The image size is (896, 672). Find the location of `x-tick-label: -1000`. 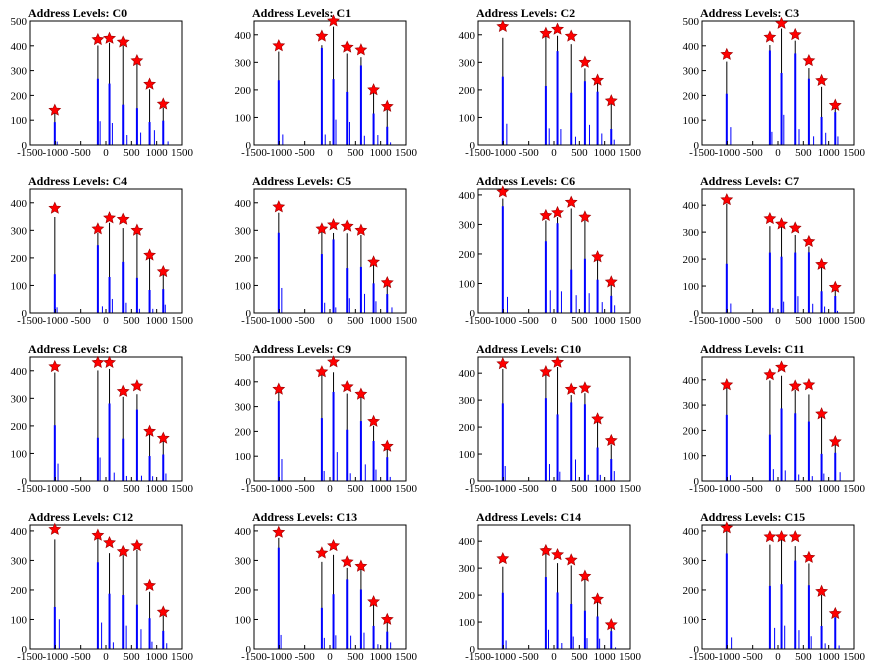

x-tick-label: -1000 is located at coordinates (279, 153).